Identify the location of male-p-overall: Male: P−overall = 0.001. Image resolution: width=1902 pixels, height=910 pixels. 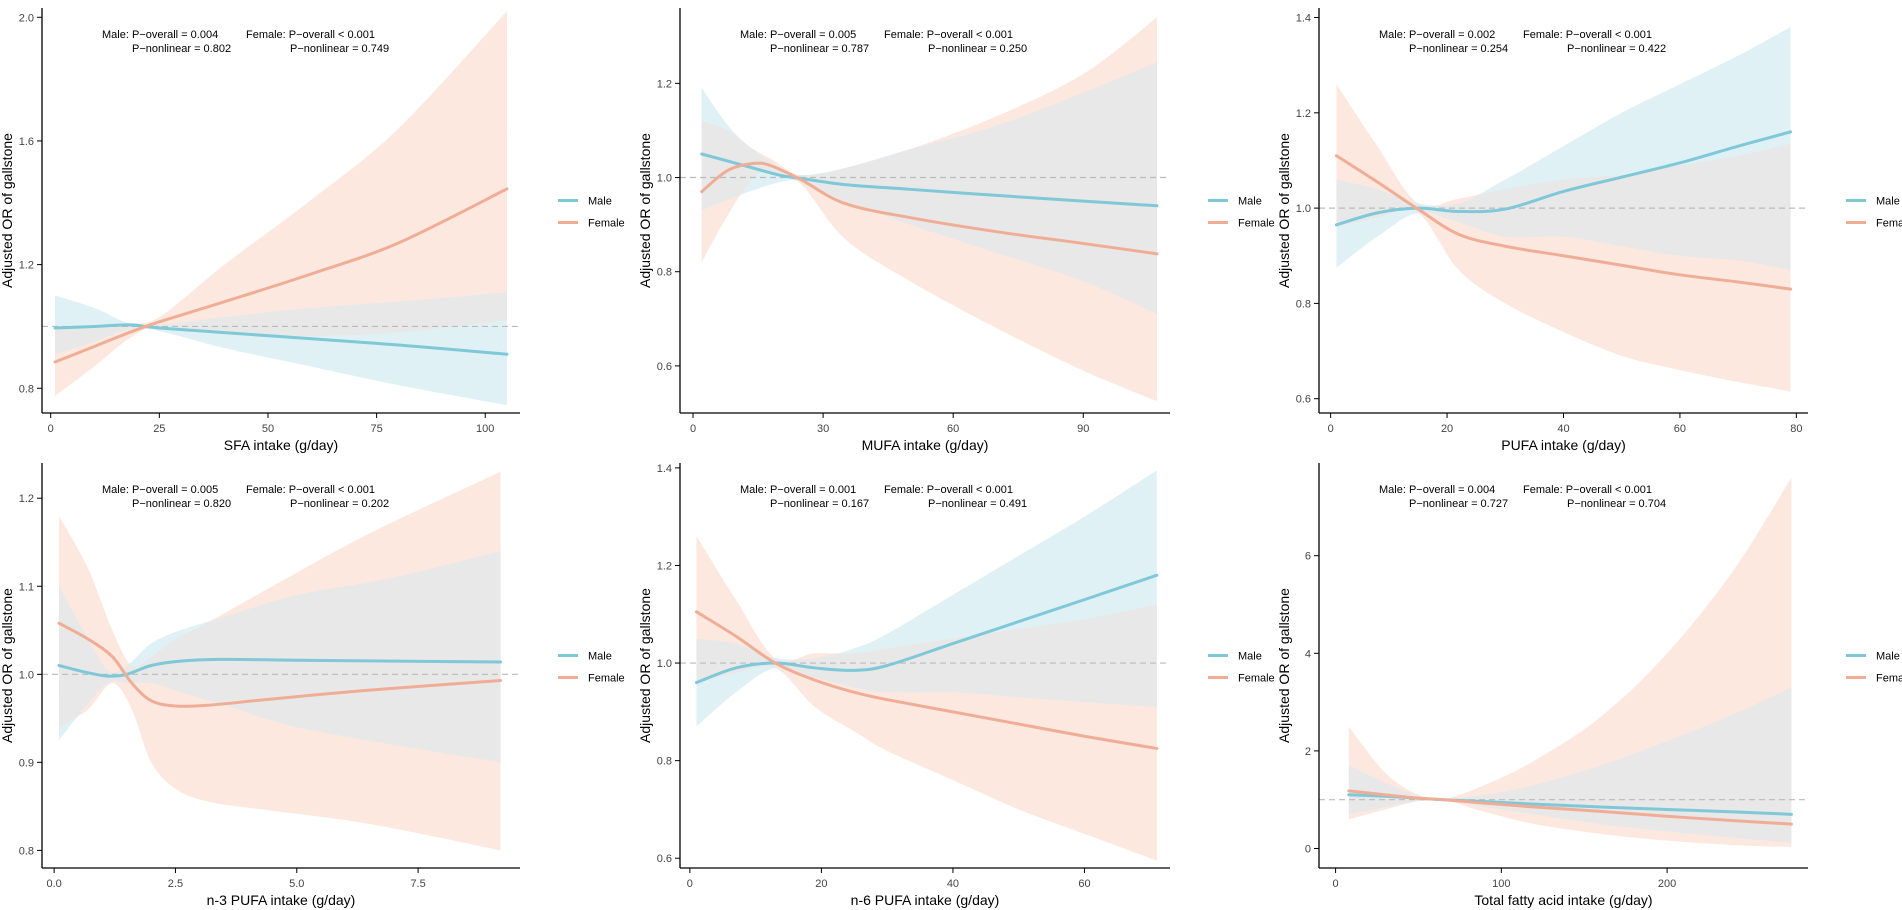
(798, 490).